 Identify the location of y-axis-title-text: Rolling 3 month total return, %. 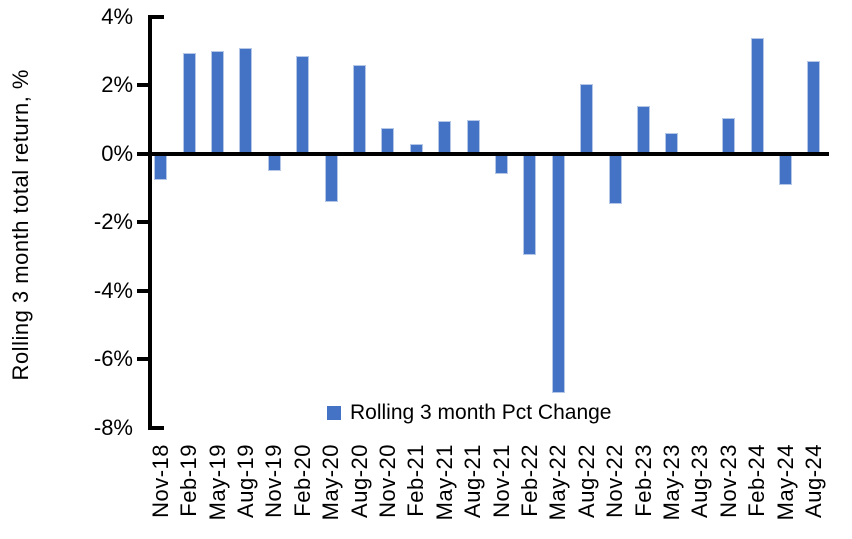
(20, 225).